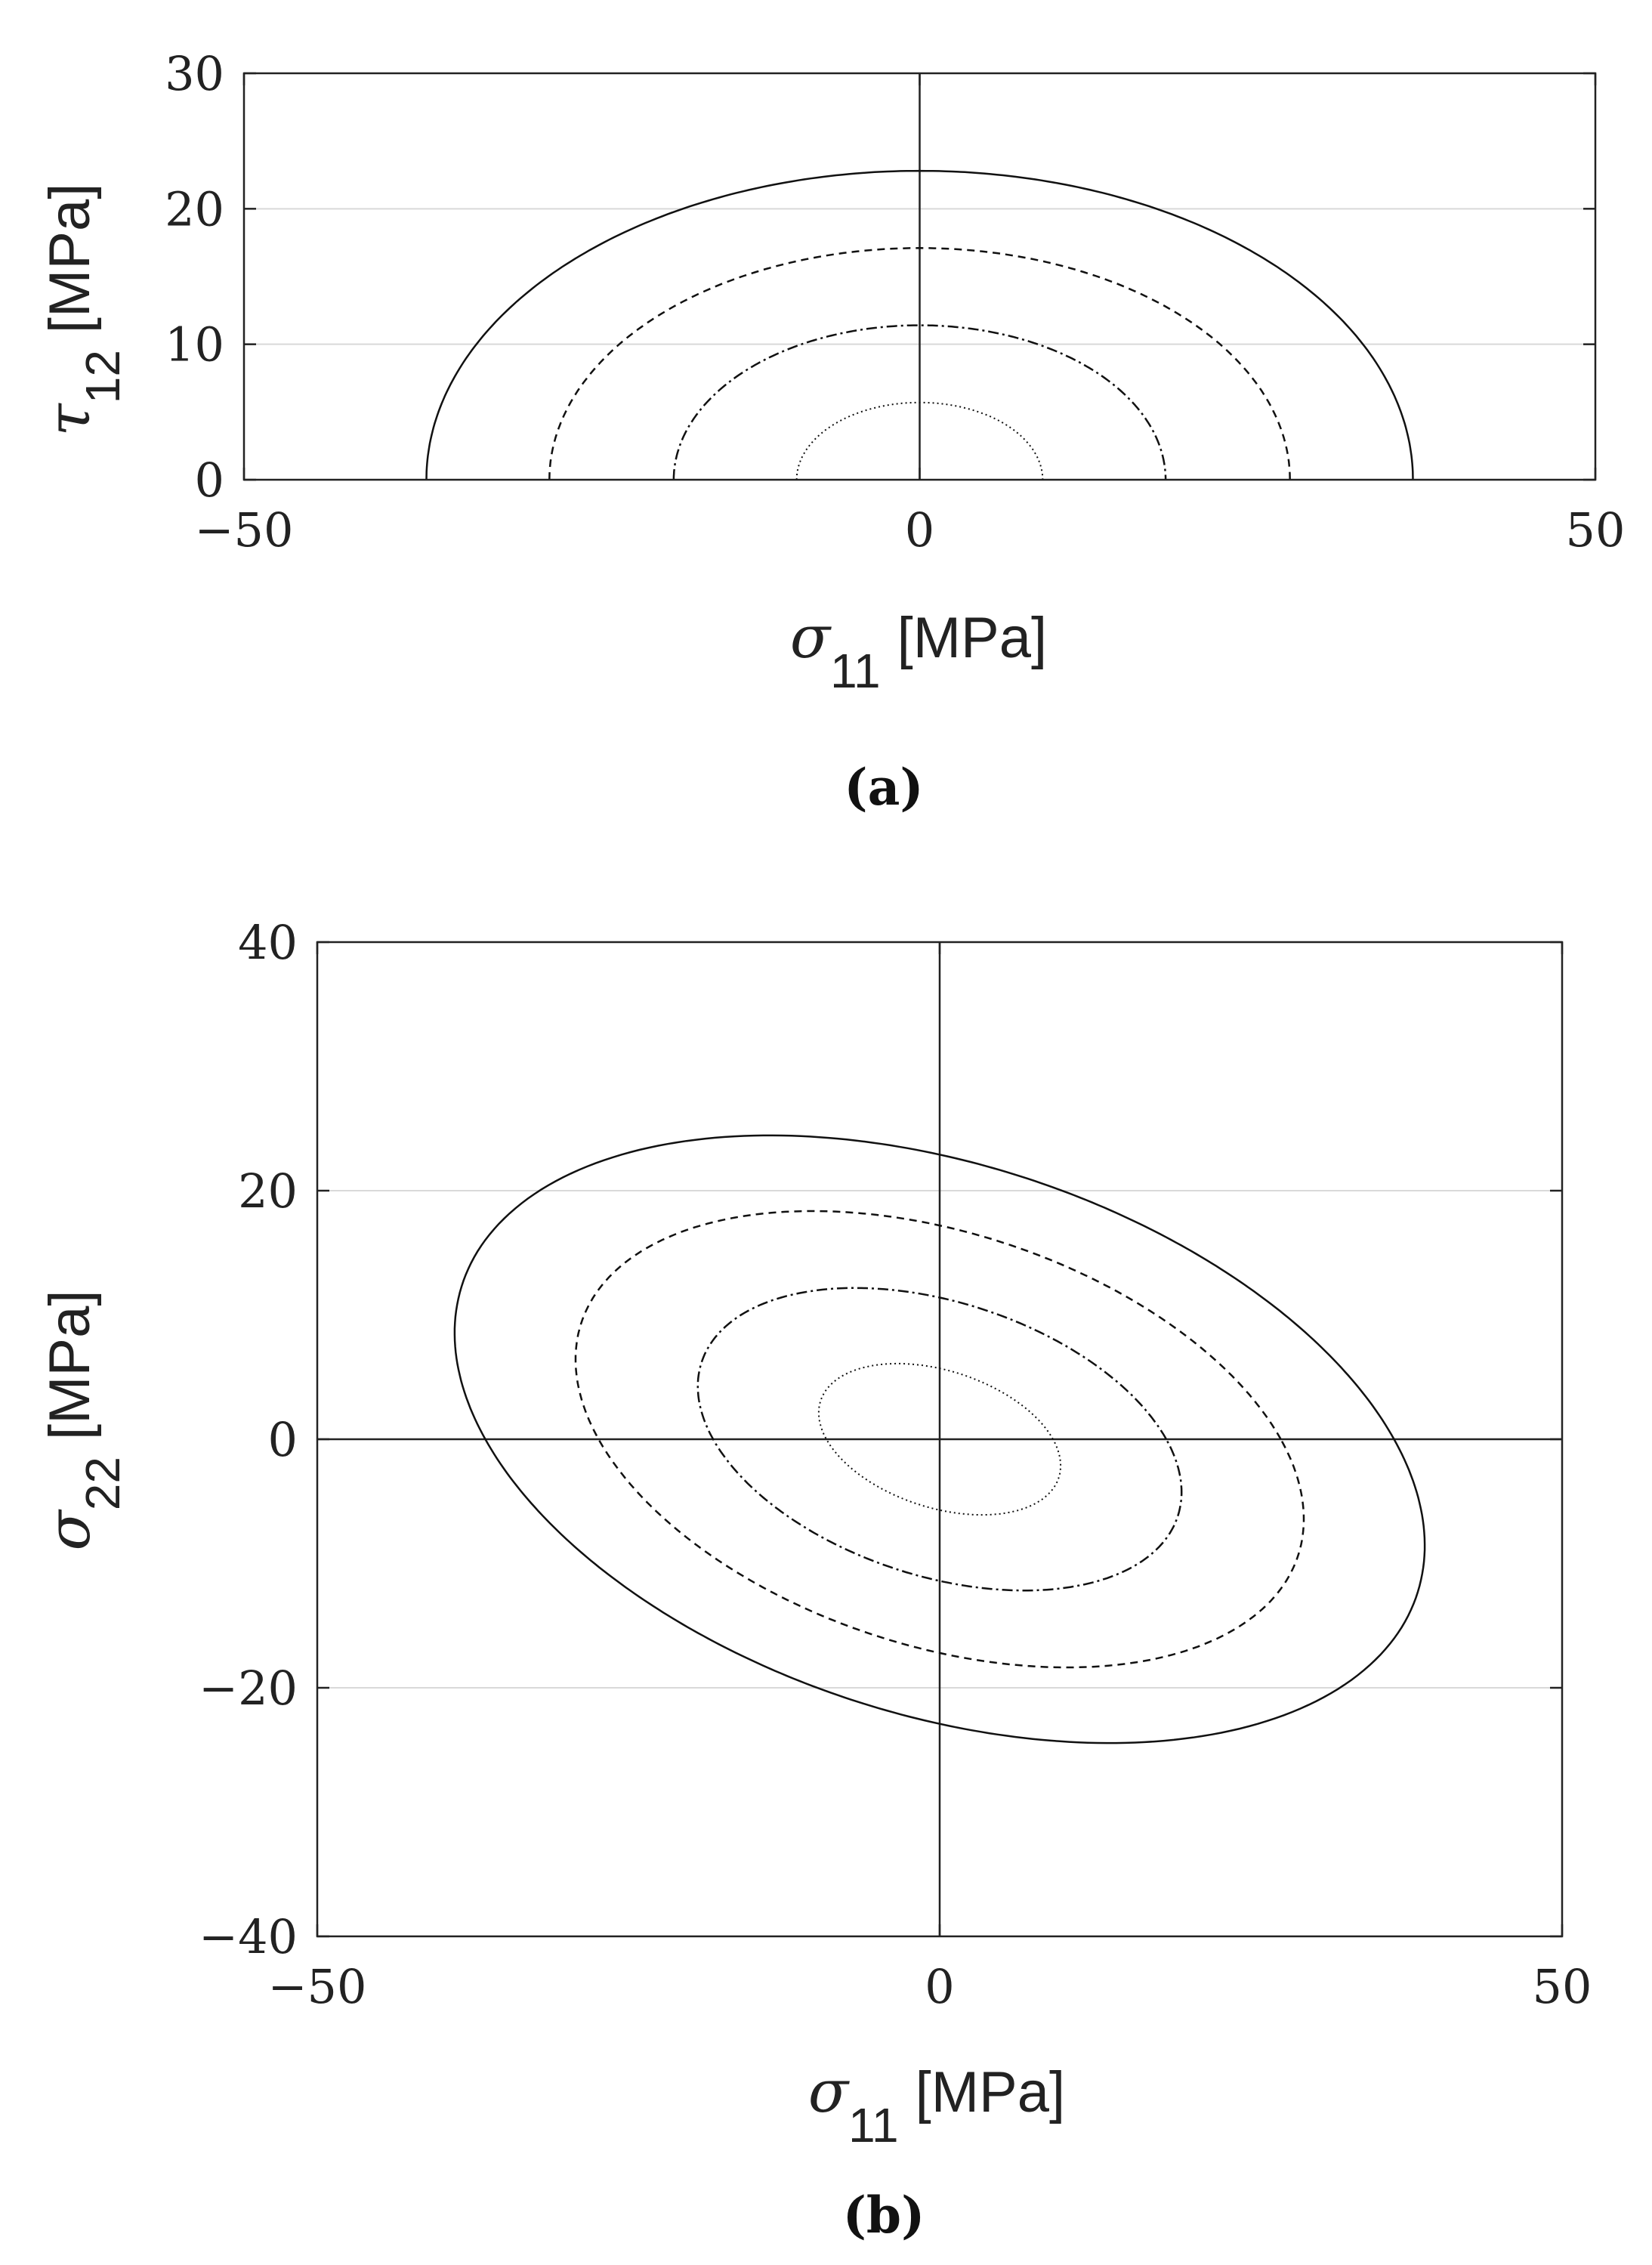 The height and width of the screenshot is (2265, 1652). What do you see at coordinates (194, 344) in the screenshot?
I see `y-tick-label: 10` at bounding box center [194, 344].